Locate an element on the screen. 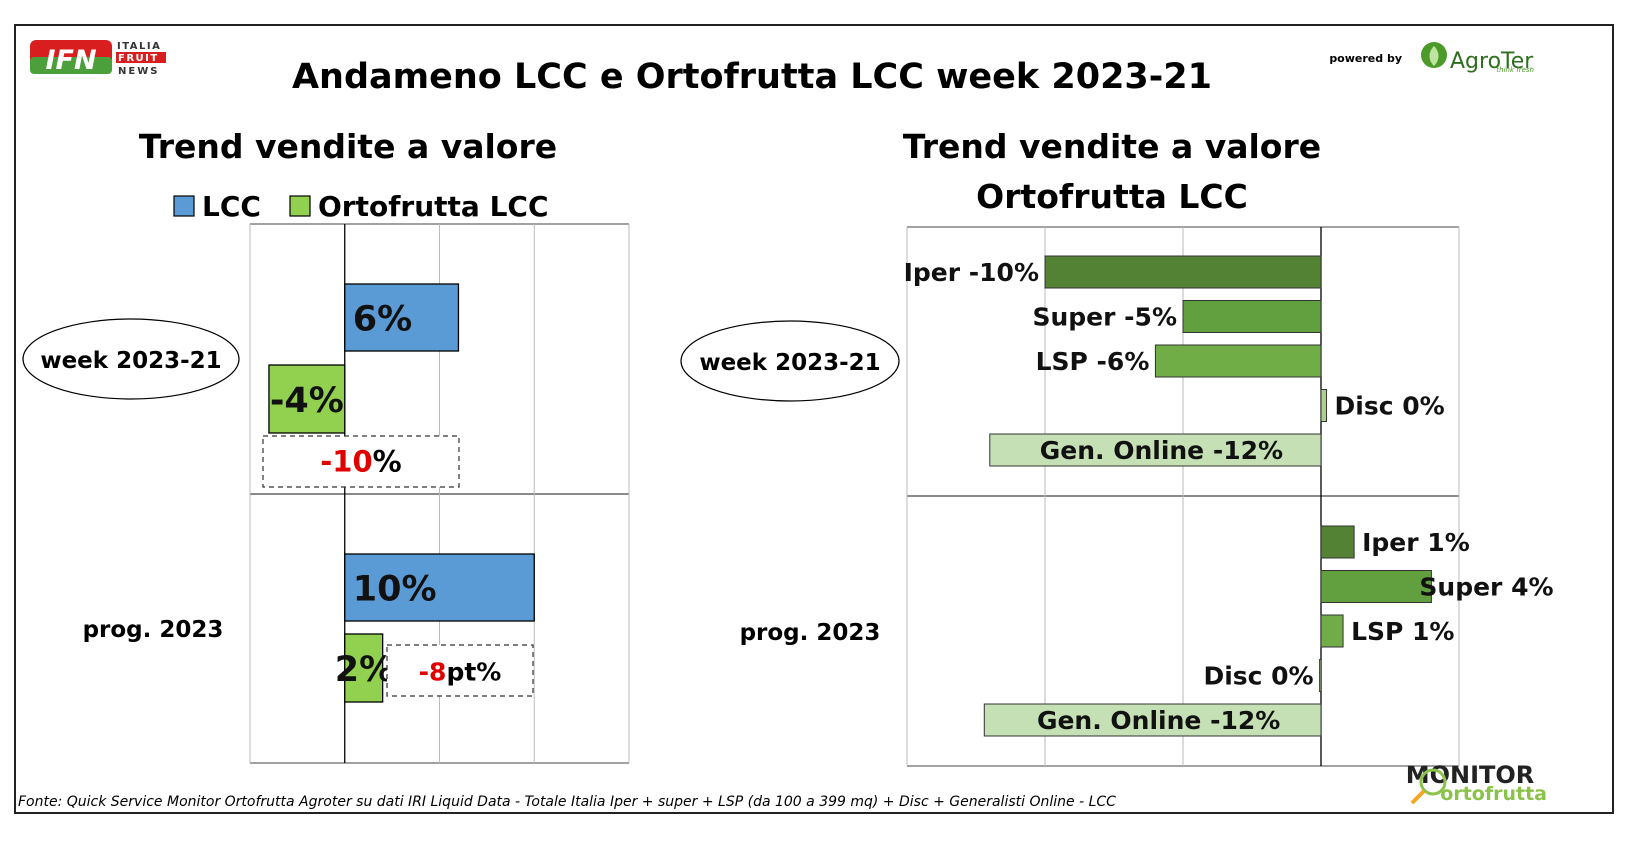 Image resolution: width=1631 pixels, height=866 pixels. right-category-label-week: week 2023-21 is located at coordinates (789, 363).